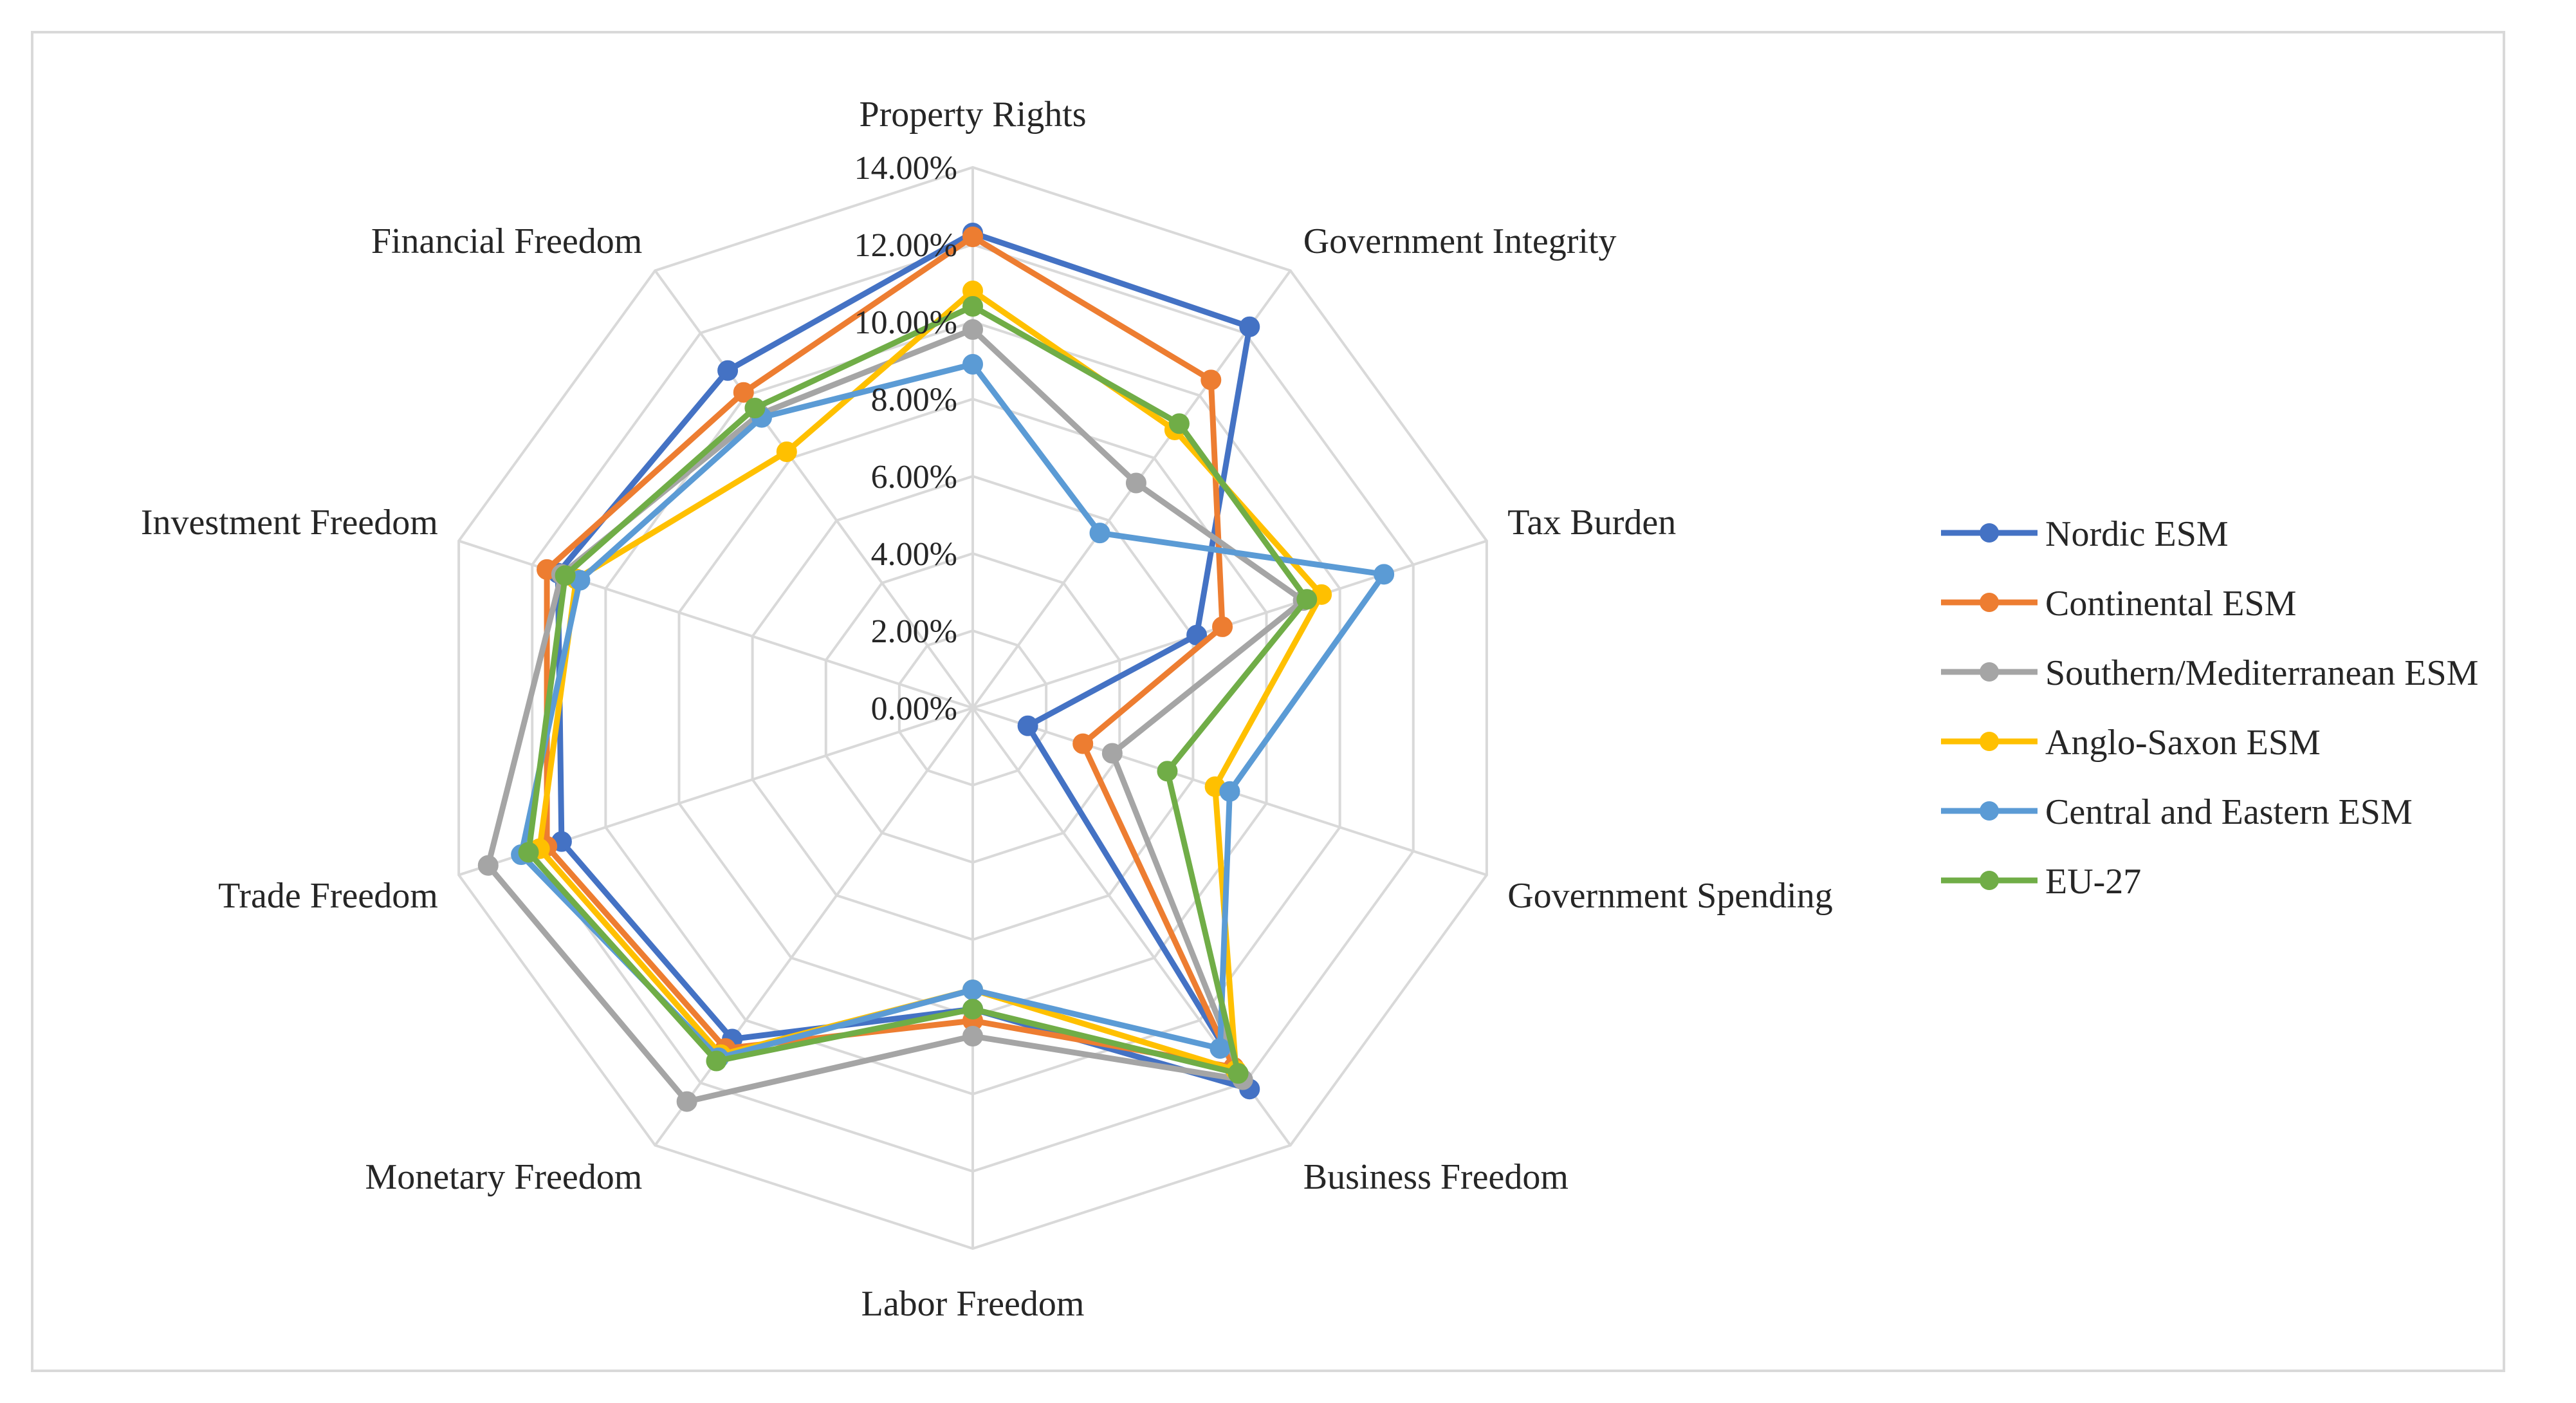 Image resolution: width=2576 pixels, height=1403 pixels. What do you see at coordinates (1669, 896) in the screenshot?
I see `axis-label: Government Spending` at bounding box center [1669, 896].